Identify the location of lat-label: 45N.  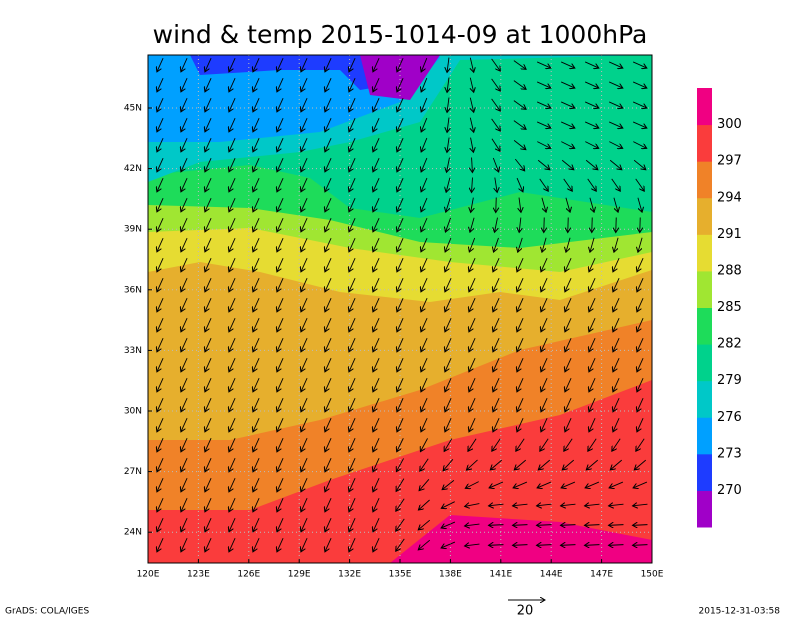
(133, 109).